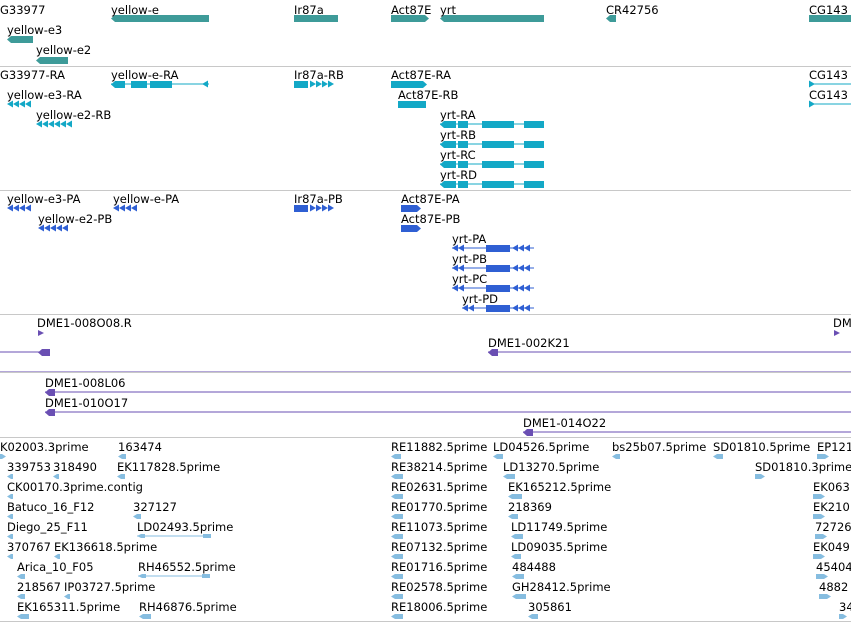 The width and height of the screenshot is (851, 622). What do you see at coordinates (319, 75) in the screenshot?
I see `transcript-label: Ir87a-RB` at bounding box center [319, 75].